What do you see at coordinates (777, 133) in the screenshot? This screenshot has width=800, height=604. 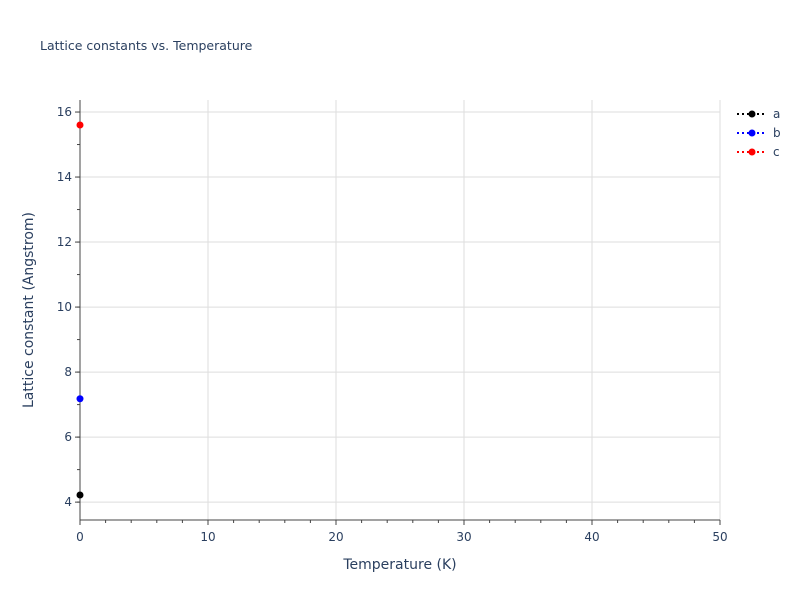 I see `legend-label-b: b` at bounding box center [777, 133].